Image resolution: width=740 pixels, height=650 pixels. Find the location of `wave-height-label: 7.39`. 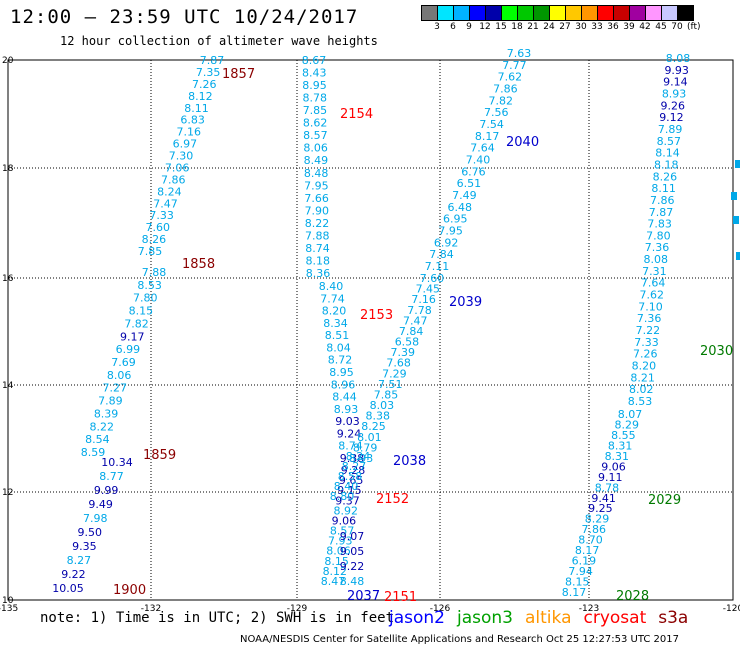

wave-height-label: 7.39 is located at coordinates (403, 352).